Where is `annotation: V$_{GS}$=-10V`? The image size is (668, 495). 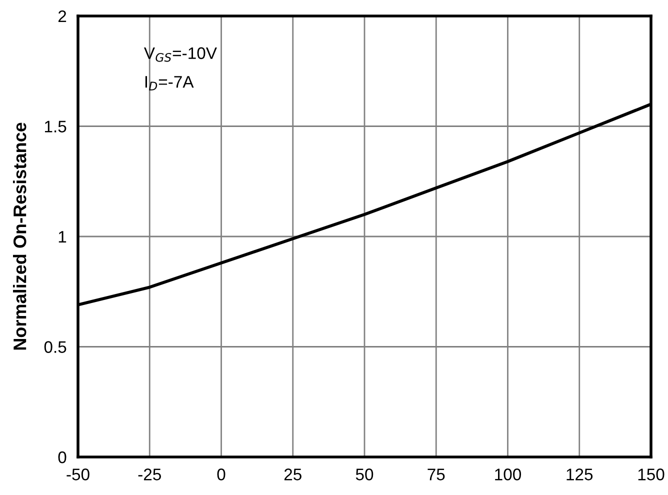
annotation: V$_{GS}$=-10V is located at coordinates (180, 54).